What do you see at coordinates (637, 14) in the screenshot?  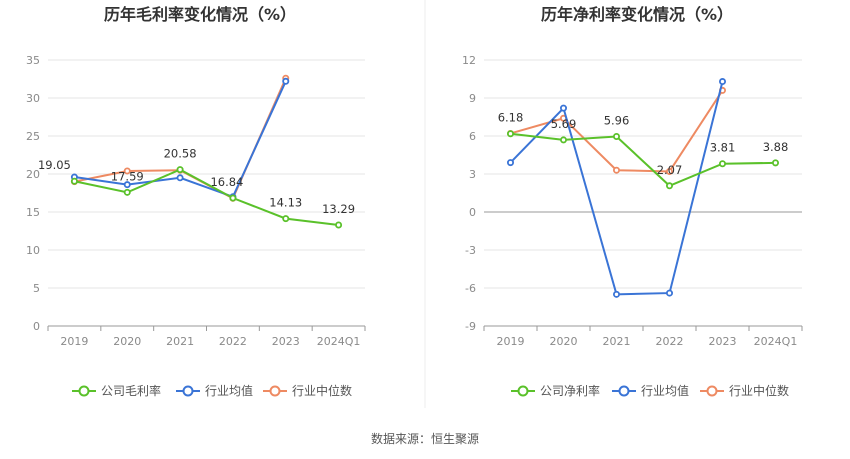 I see `chart-title: 历年净利率变化情况（%）` at bounding box center [637, 14].